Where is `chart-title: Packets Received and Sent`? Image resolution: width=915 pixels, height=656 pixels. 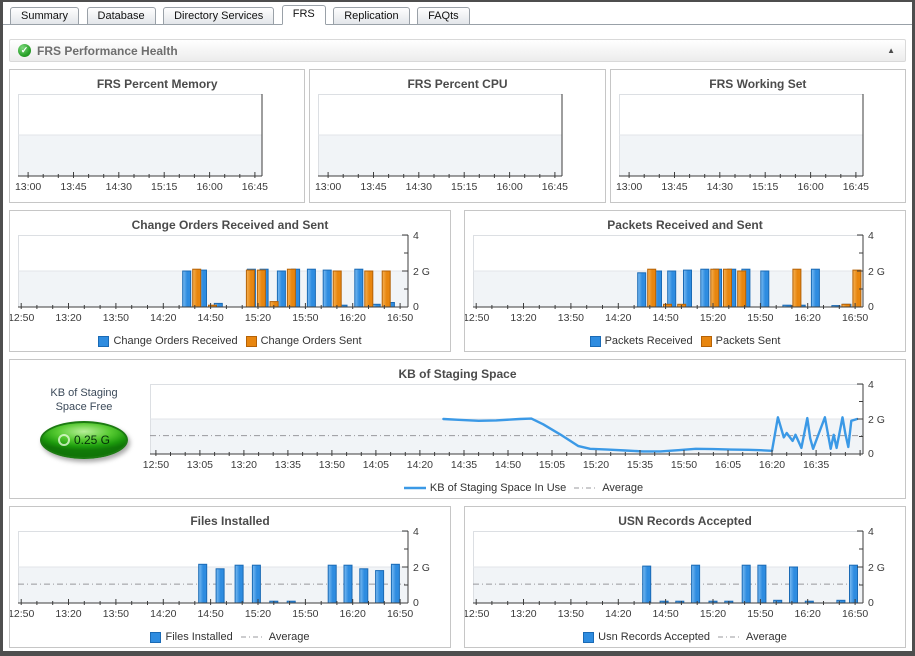 chart-title: Packets Received and Sent is located at coordinates (685, 225).